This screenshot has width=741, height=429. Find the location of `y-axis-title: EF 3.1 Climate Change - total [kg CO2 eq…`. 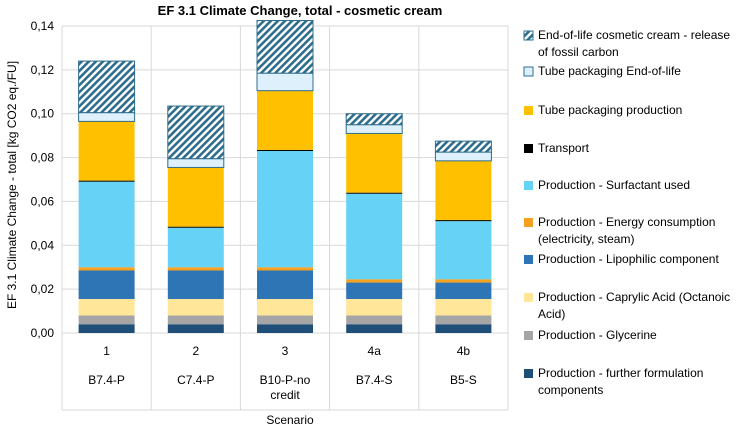

y-axis-title: EF 3.1 Climate Change - total [kg CO2 eq… is located at coordinates (12, 185).